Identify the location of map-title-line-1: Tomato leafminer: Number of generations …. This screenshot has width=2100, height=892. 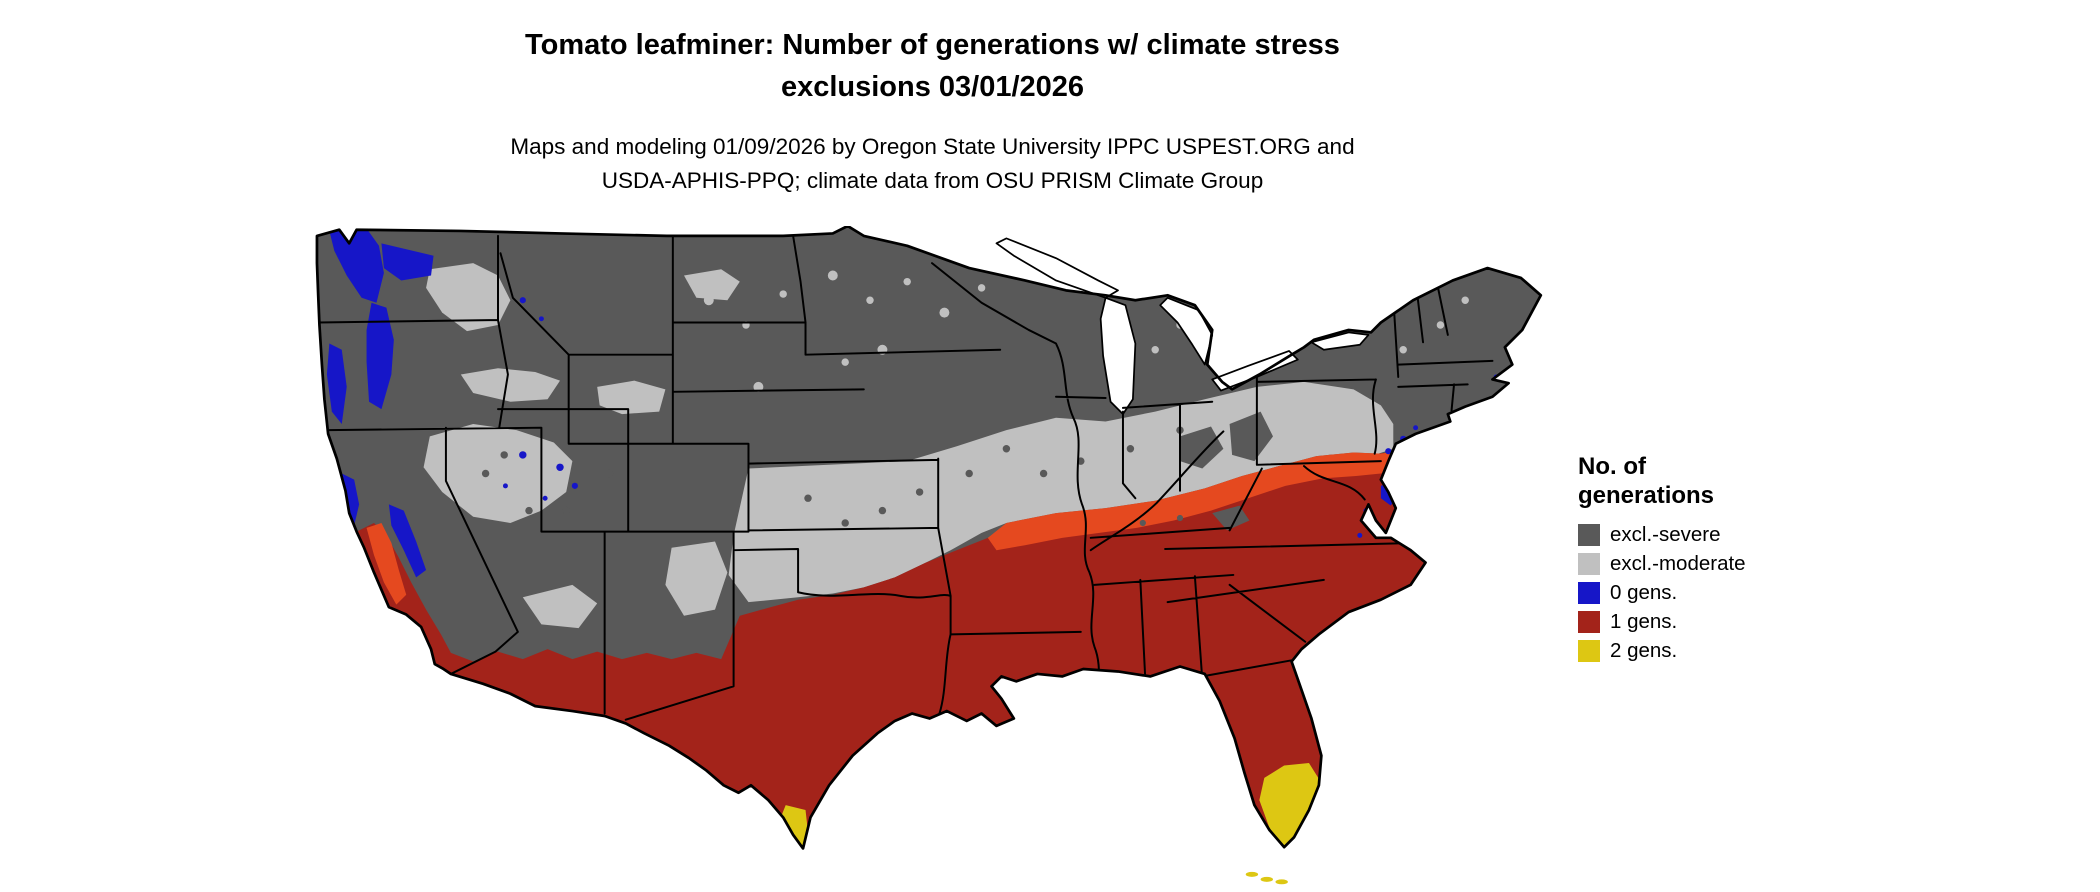
(932, 45).